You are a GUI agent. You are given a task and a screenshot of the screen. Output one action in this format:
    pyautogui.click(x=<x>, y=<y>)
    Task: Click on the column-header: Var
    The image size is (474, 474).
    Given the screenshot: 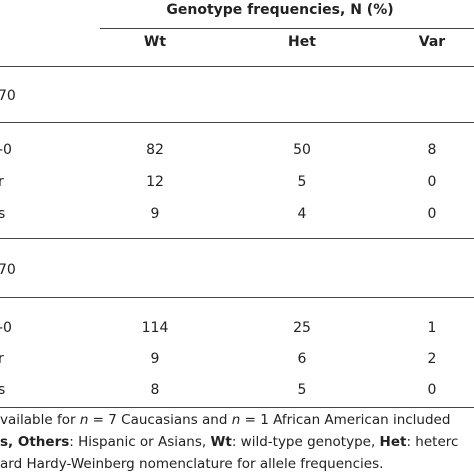 What is the action you would take?
    pyautogui.click(x=432, y=42)
    